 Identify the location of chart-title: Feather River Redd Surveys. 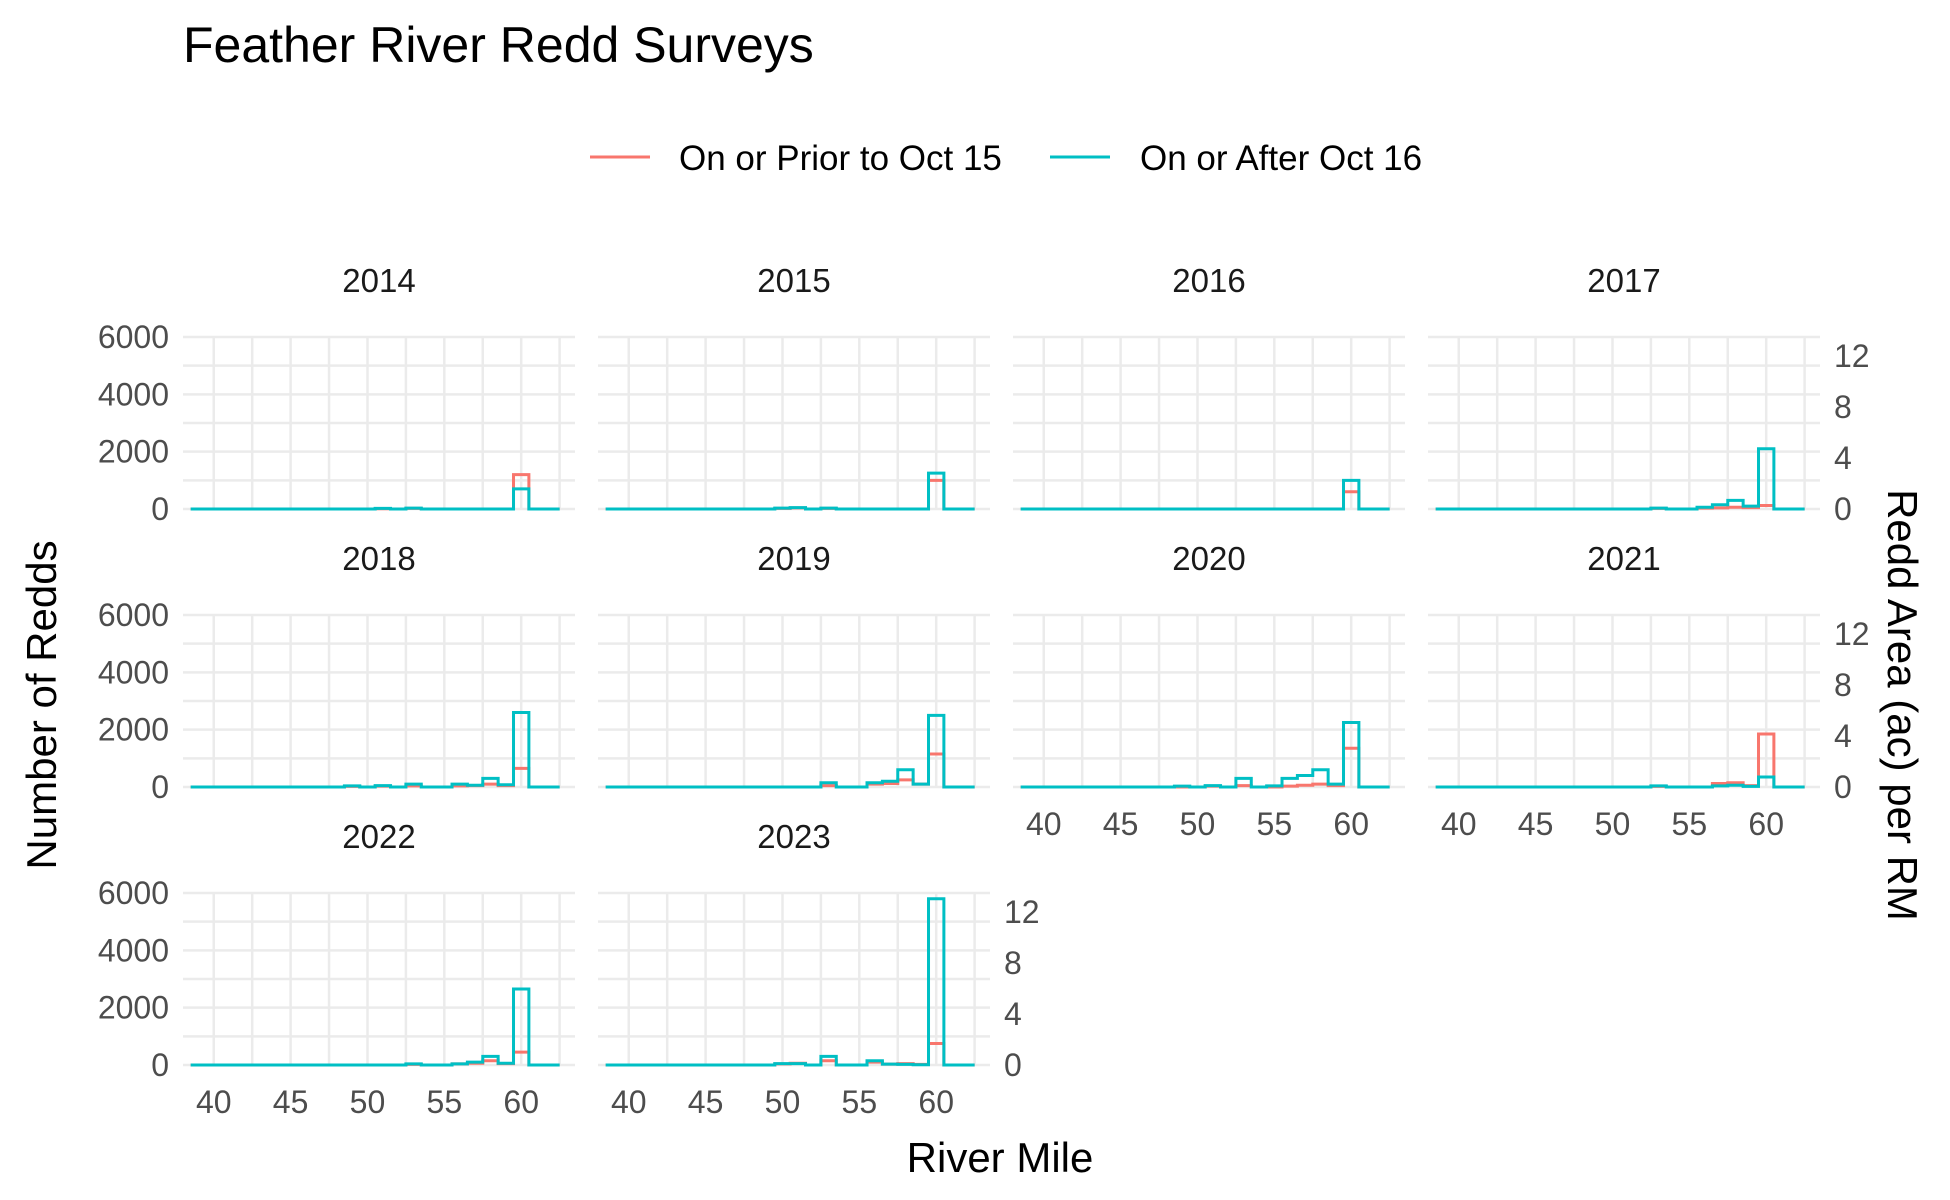
(498, 45).